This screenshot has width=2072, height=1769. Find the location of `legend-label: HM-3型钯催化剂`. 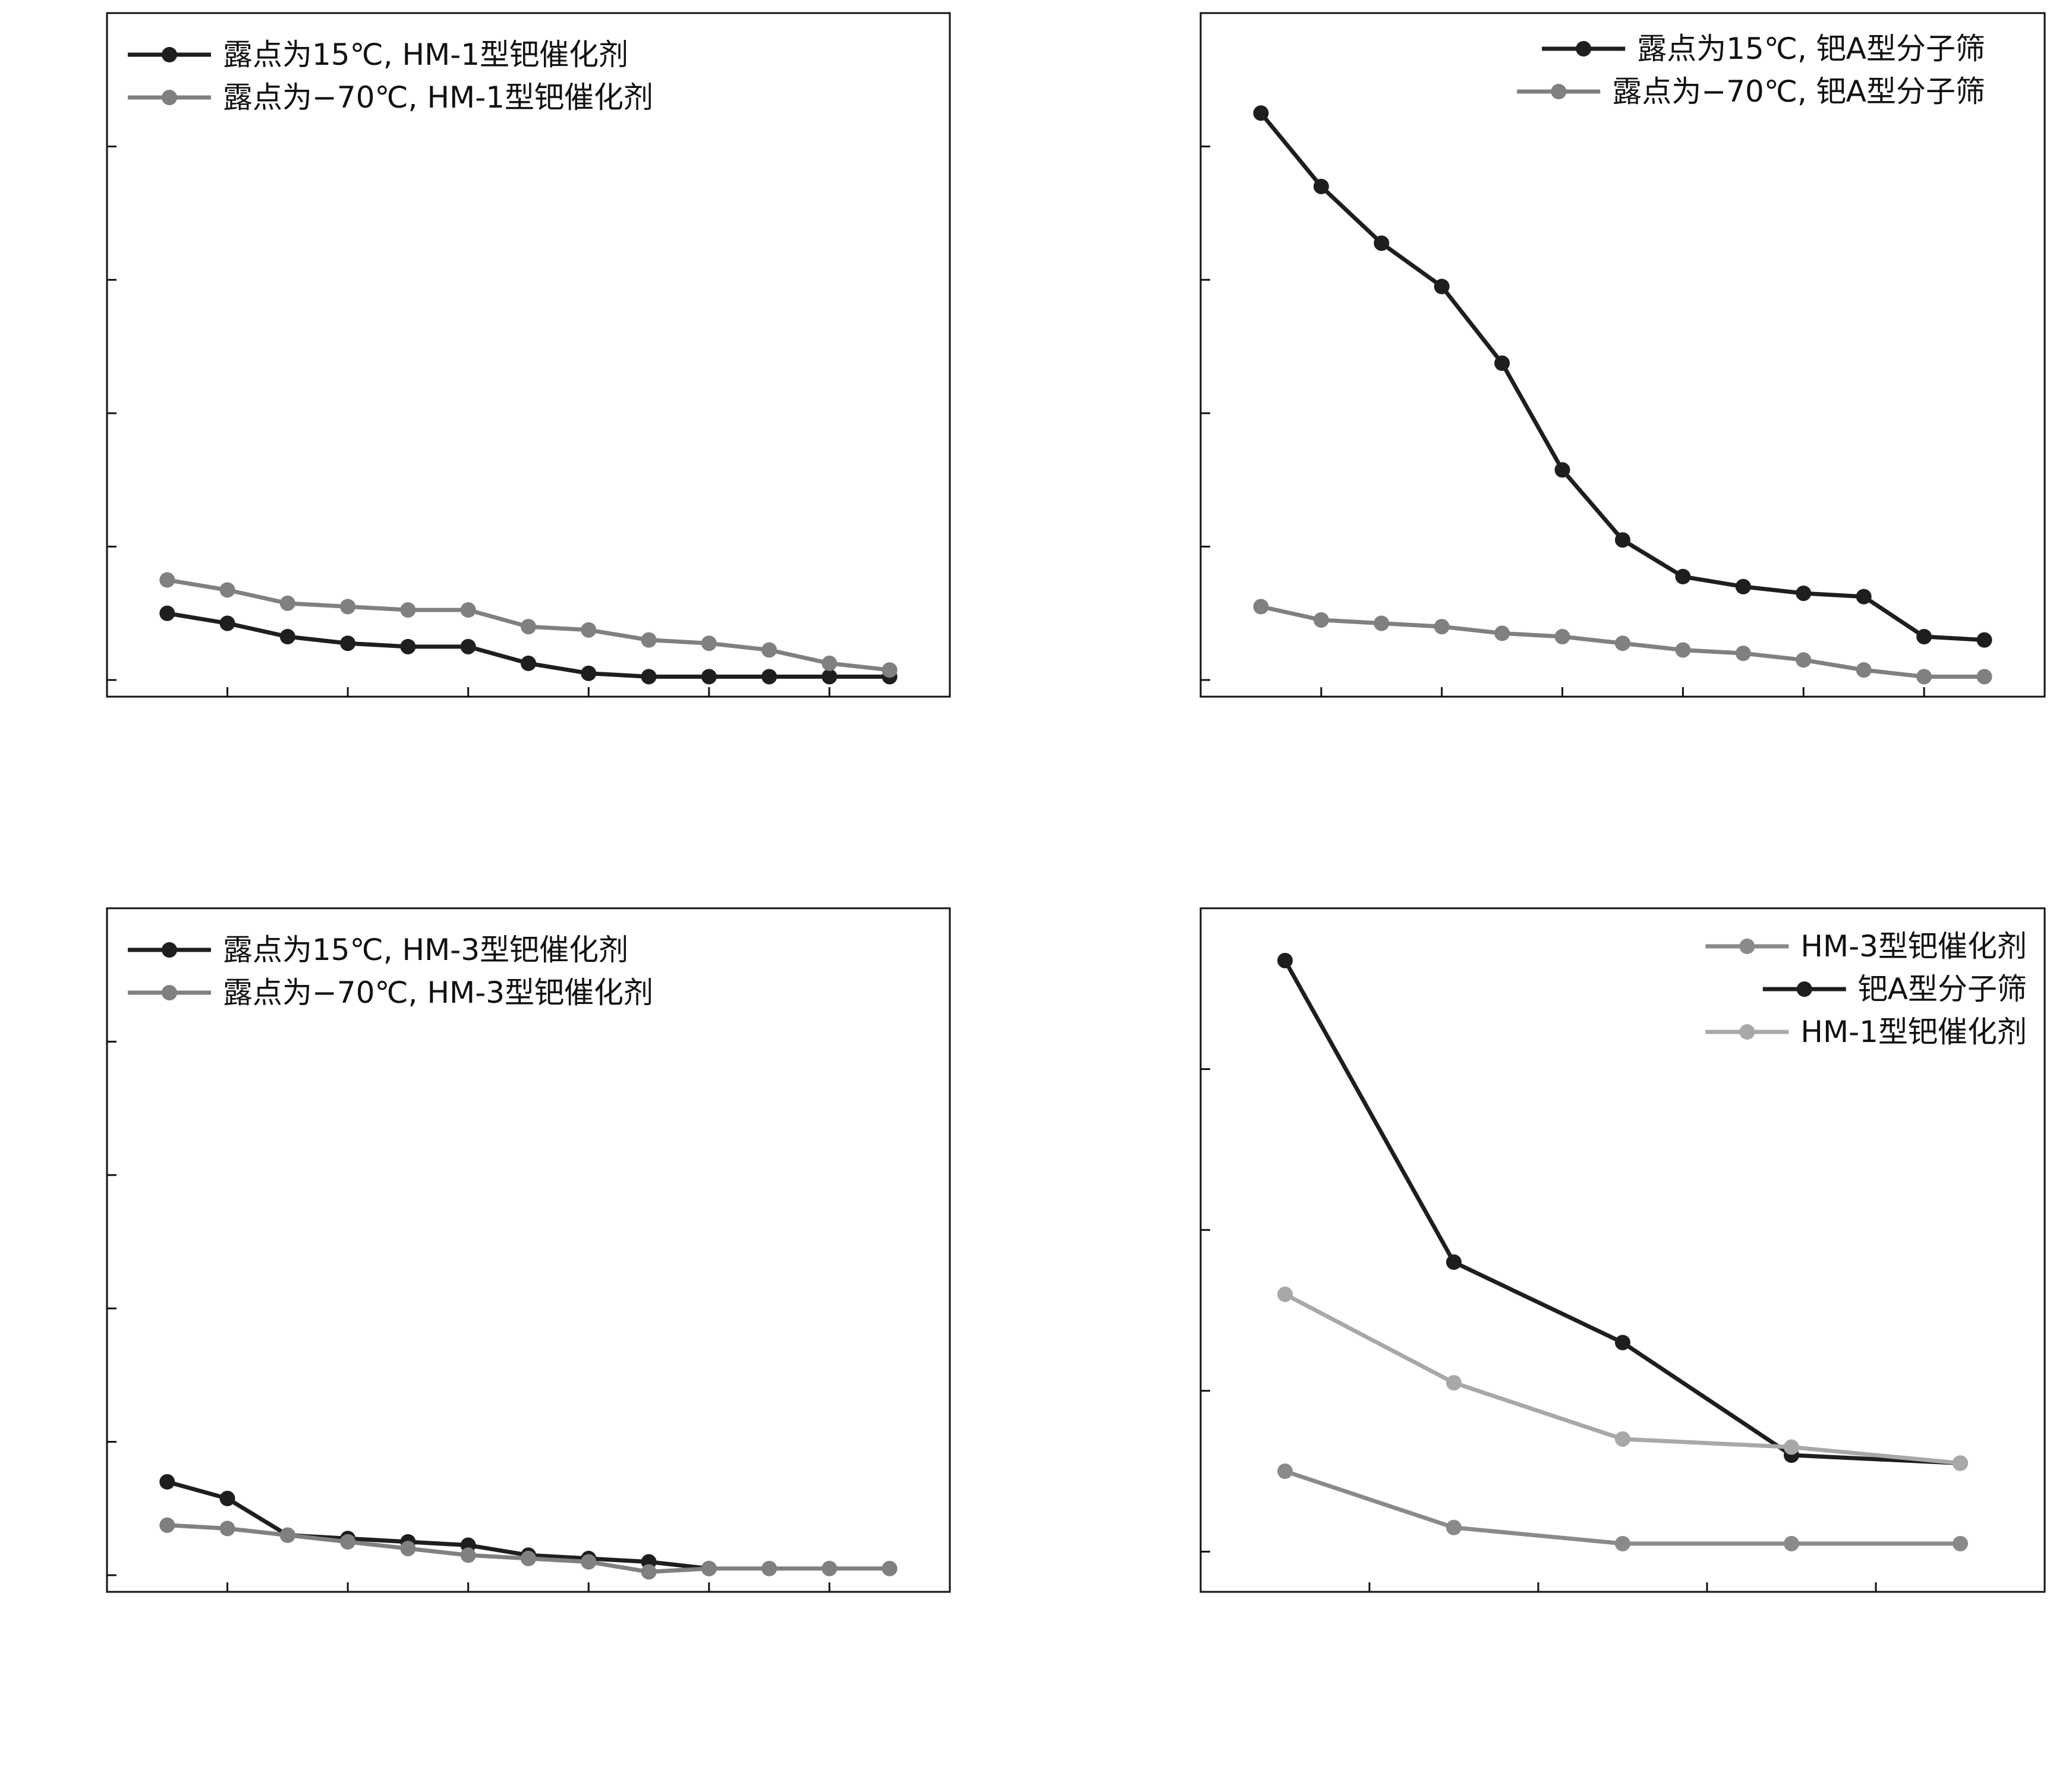

legend-label: HM-3型钯催化剂 is located at coordinates (1913, 947).